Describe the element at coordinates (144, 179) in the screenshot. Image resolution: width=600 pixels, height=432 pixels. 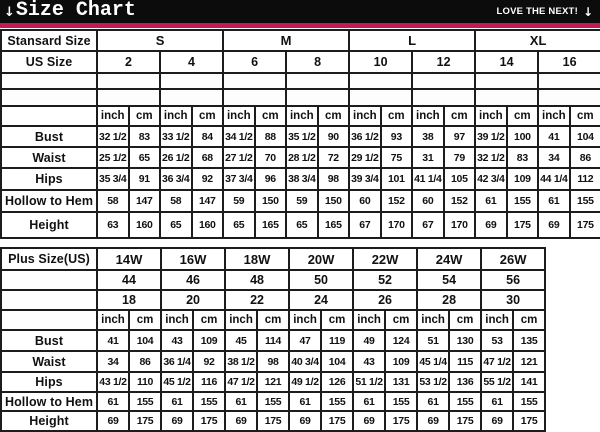
I see `value-cell: 91` at that location.